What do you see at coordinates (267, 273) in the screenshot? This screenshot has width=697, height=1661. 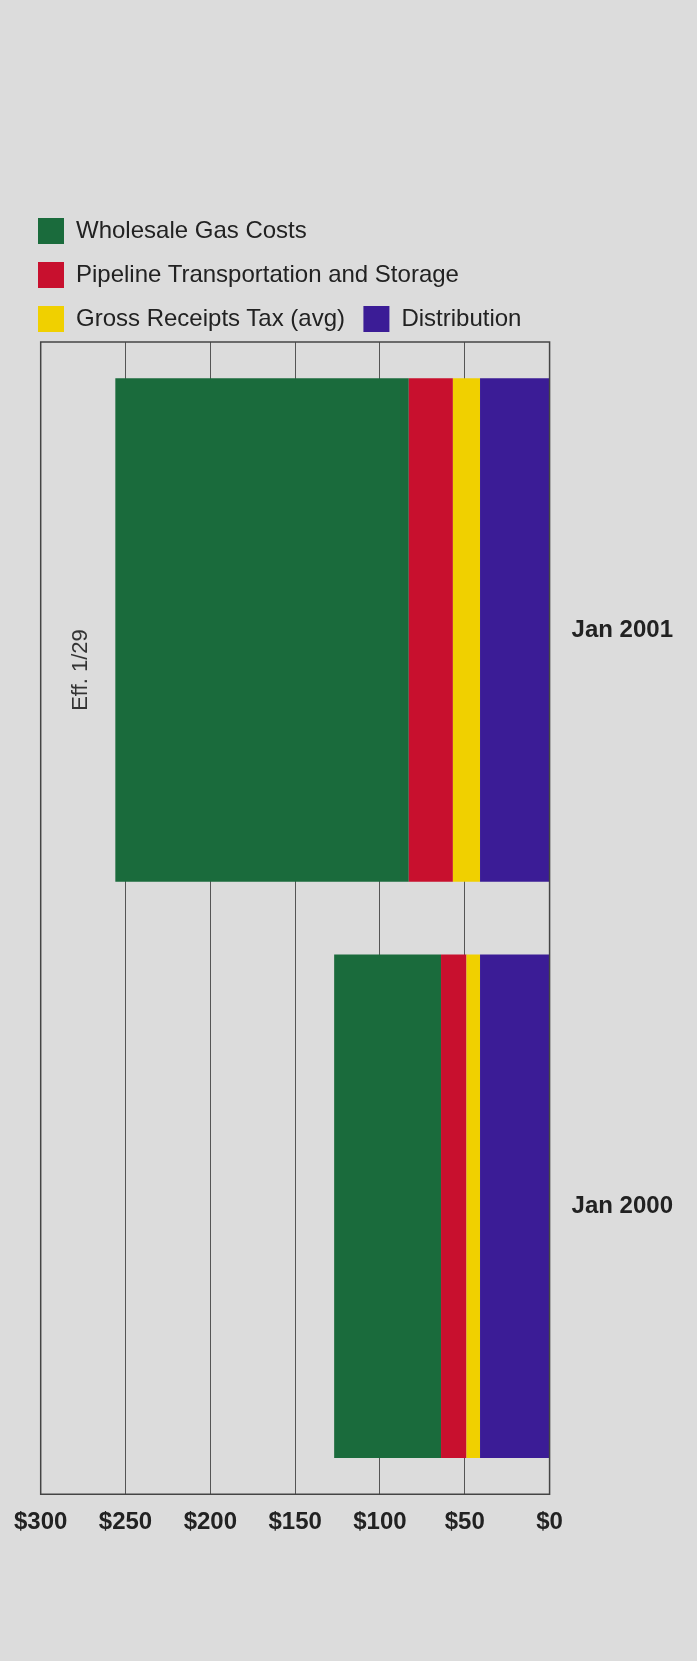 I see `legend-label: Pipeline Transportation and Storage` at bounding box center [267, 273].